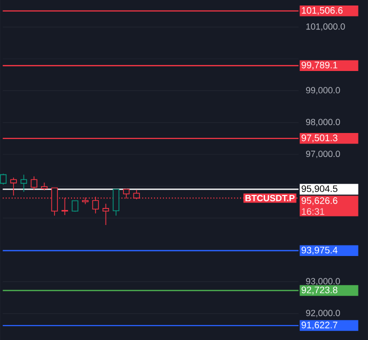  I want to click on ref-line-label: 95,626.6, so click(320, 201).